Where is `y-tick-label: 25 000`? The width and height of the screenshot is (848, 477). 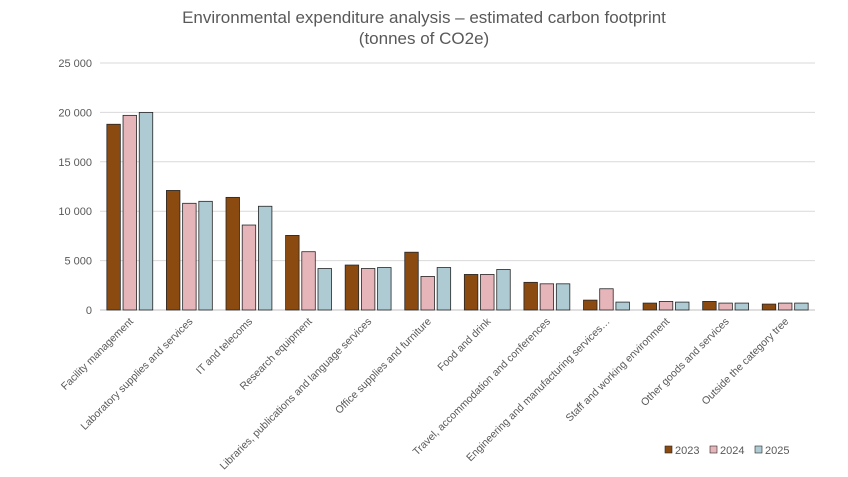
y-tick-label: 25 000 is located at coordinates (75, 64).